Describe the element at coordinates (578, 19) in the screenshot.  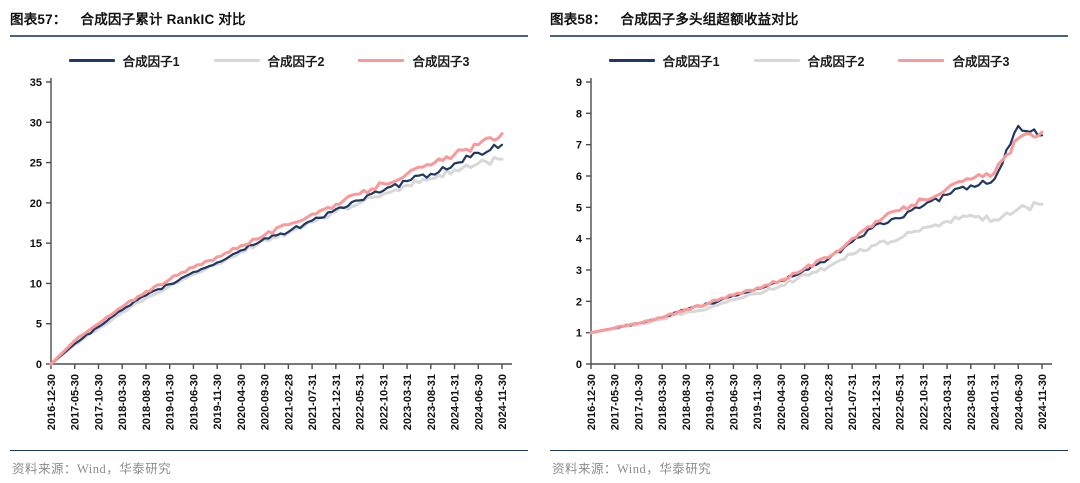
I see `figure-number: 图表58：` at that location.